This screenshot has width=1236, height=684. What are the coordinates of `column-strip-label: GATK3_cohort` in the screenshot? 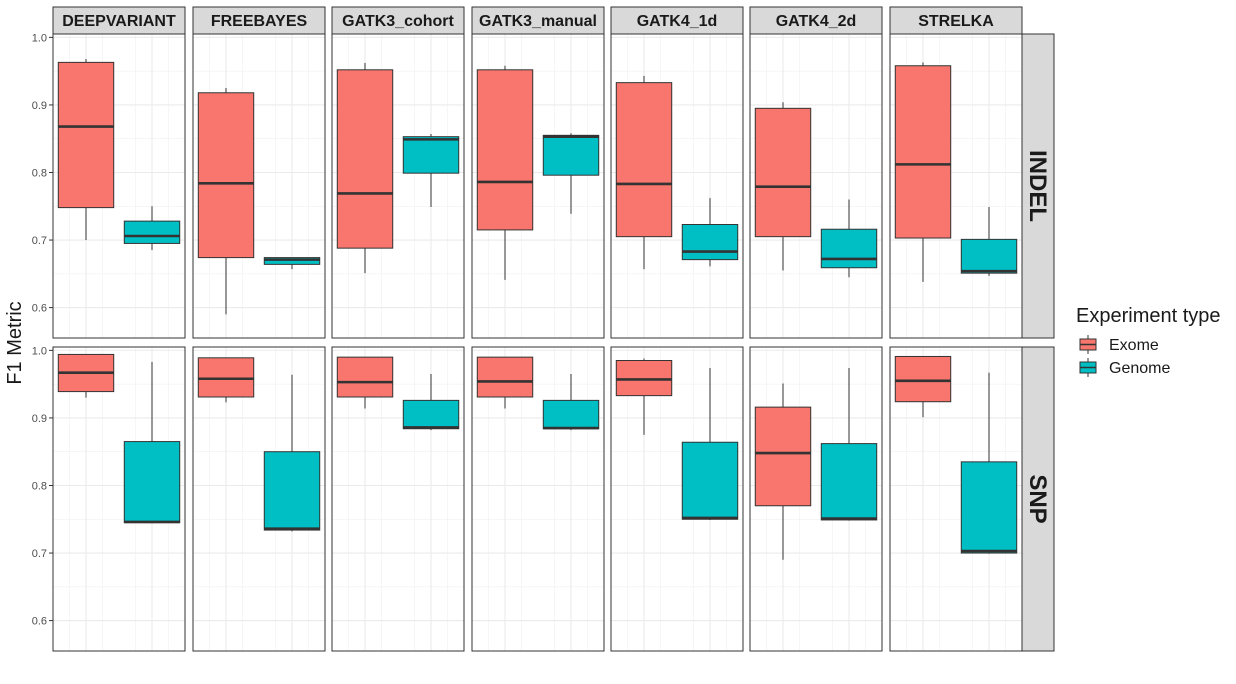 It's located at (398, 21).